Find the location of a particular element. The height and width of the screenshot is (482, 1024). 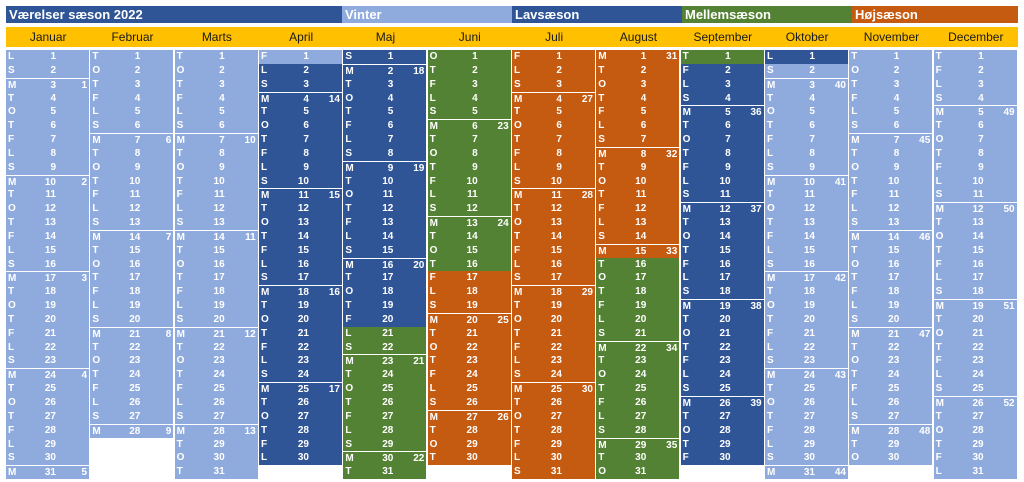

day-cell: T 27 is located at coordinates (47, 416).